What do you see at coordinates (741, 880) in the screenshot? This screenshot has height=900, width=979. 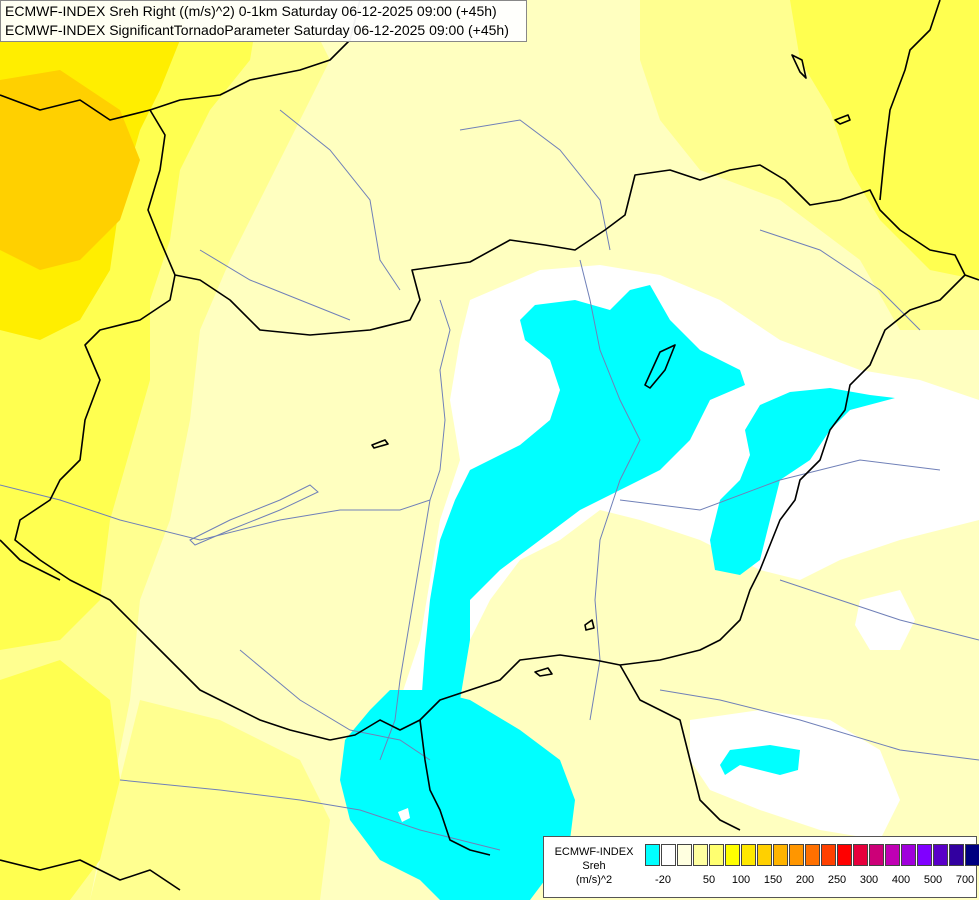 I see `legend-tick: 100` at bounding box center [741, 880].